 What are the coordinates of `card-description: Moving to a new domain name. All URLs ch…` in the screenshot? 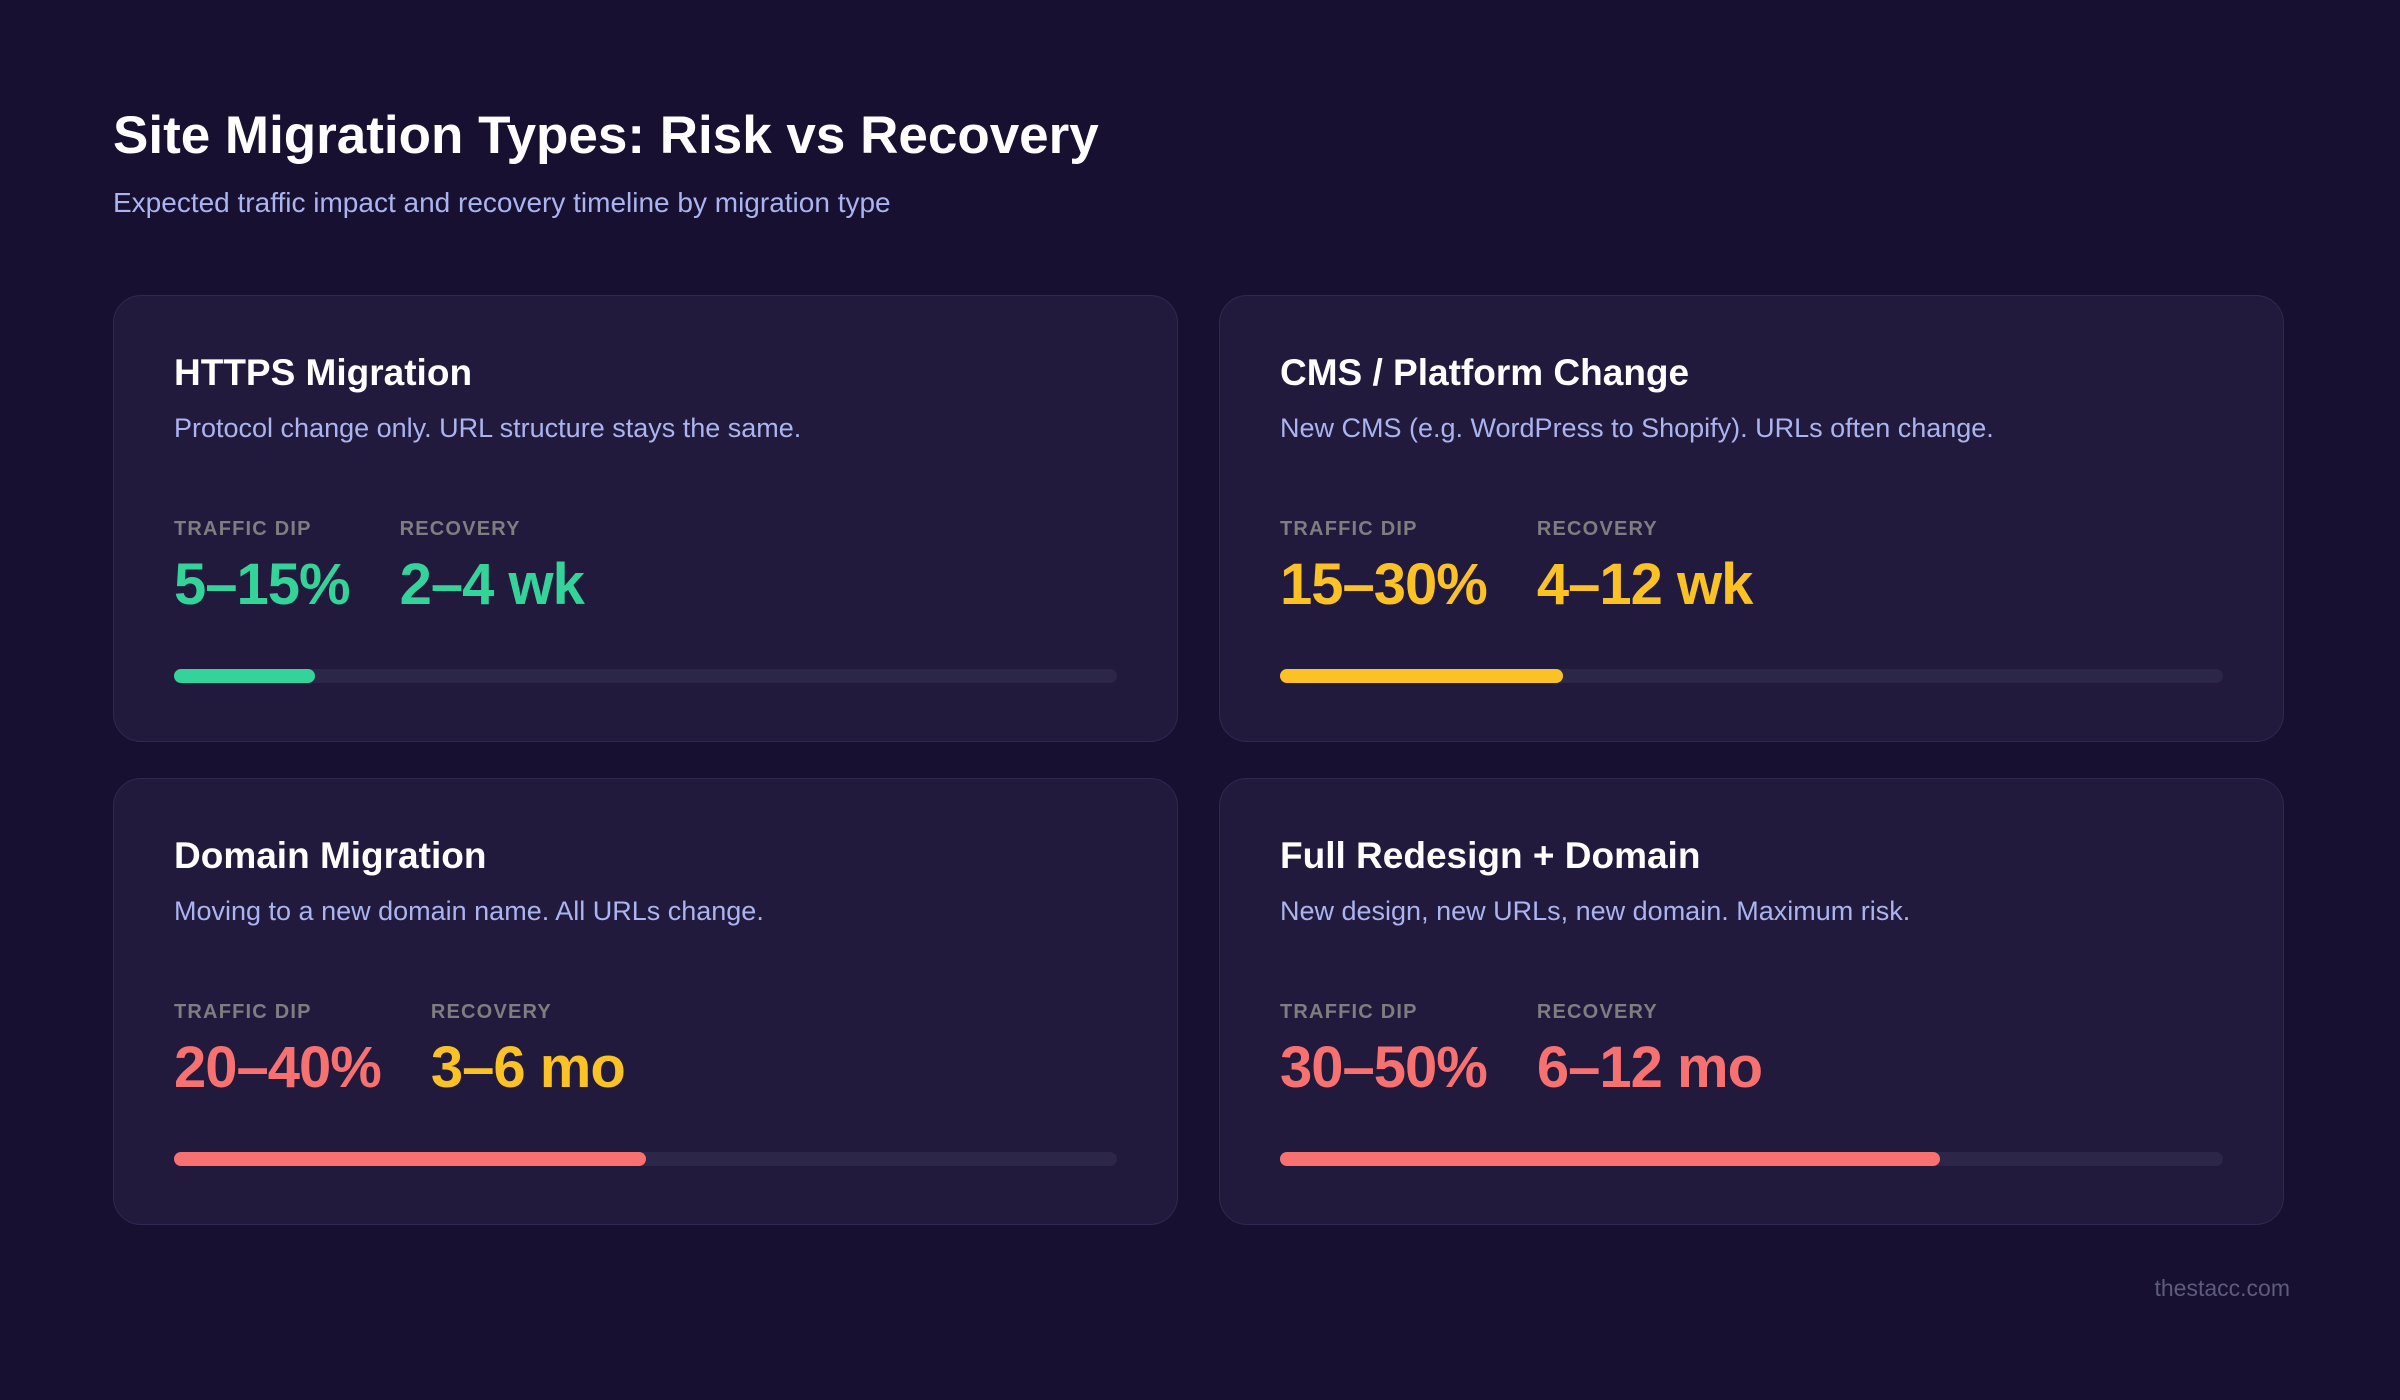 It's located at (469, 910).